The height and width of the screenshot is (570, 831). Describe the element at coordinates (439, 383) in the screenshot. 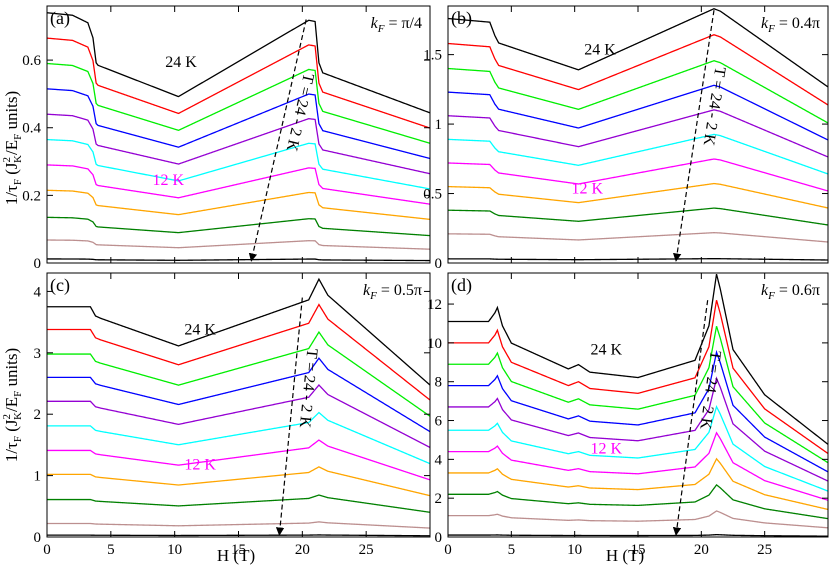

I see `y-tick-label: 8` at that location.